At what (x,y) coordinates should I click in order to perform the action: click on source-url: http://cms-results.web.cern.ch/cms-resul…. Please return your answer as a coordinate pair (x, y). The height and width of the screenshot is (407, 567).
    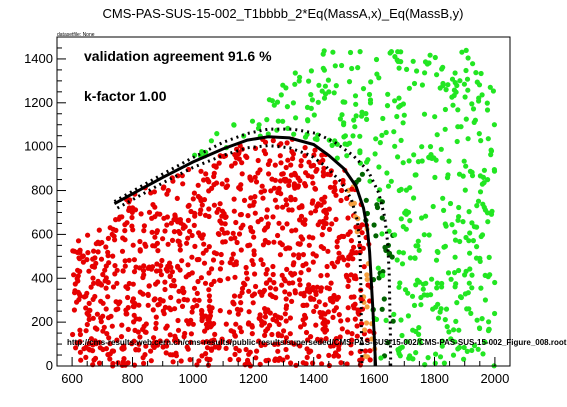
    Looking at the image, I should click on (317, 342).